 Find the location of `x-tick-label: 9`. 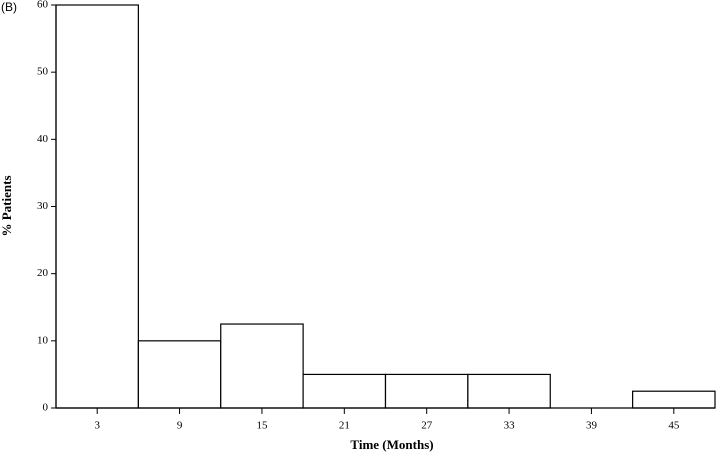

x-tick-label: 9 is located at coordinates (180, 426).